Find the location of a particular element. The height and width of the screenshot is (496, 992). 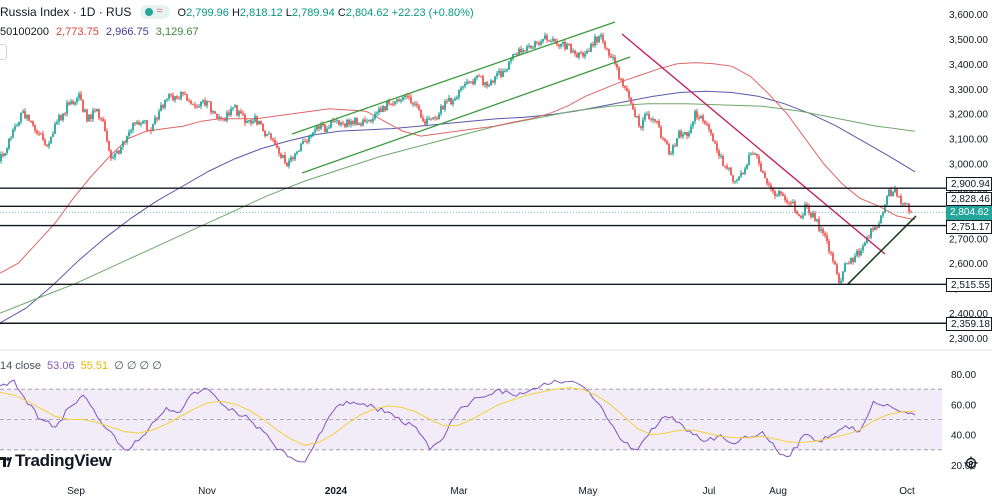

level-tag-2900: 2,900.94 is located at coordinates (969, 184).